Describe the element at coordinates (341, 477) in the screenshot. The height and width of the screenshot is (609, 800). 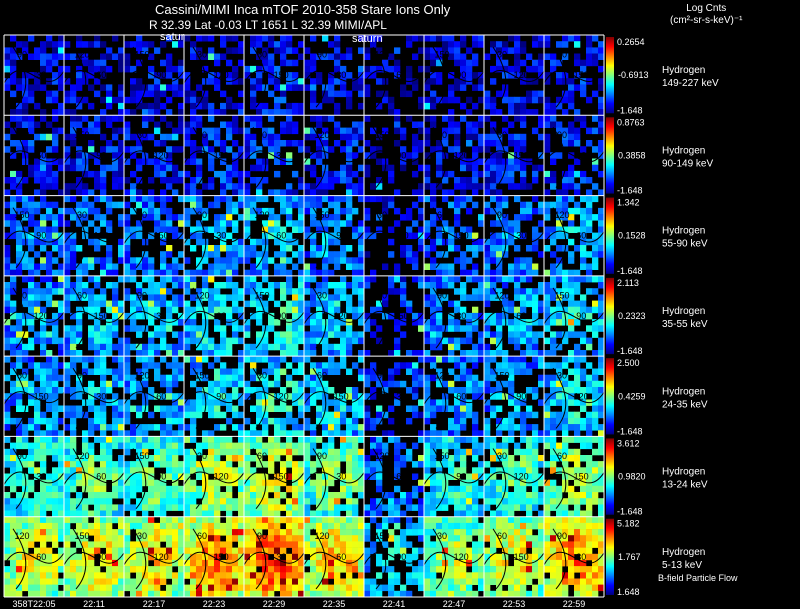
I see `contour-label: 30` at that location.